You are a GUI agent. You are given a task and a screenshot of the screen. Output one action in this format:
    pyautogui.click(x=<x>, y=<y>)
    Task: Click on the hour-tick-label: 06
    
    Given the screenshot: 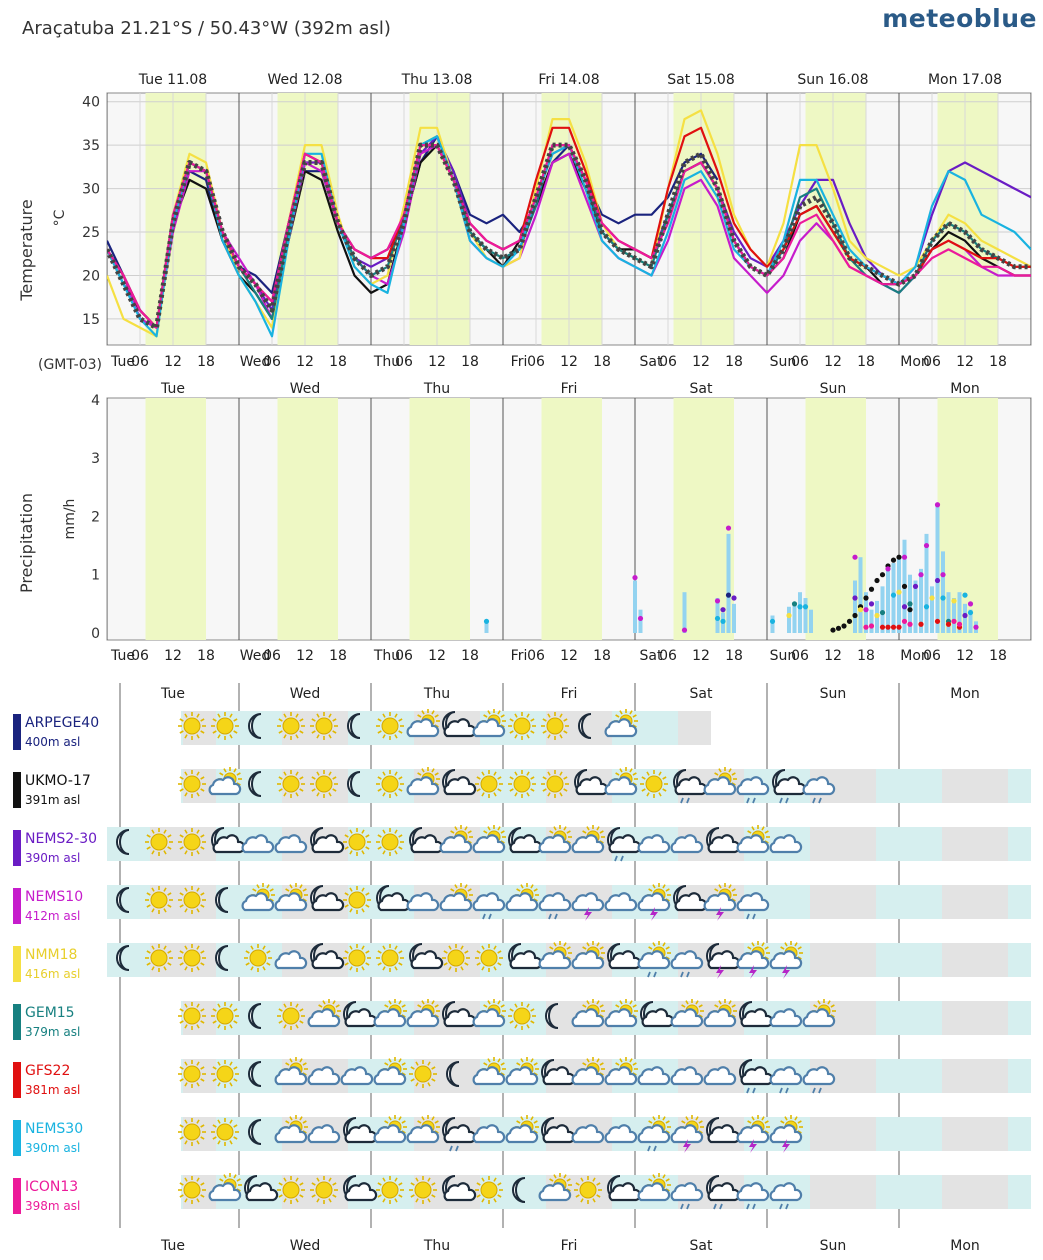 What is the action you would take?
    pyautogui.click(x=404, y=362)
    